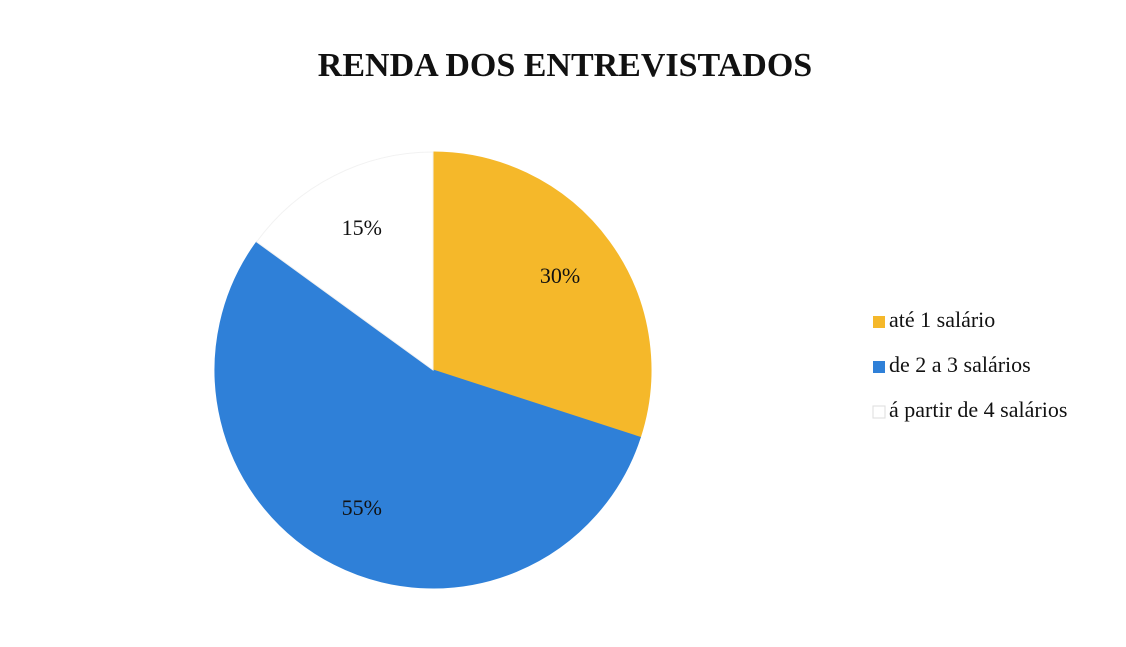 Image resolution: width=1126 pixels, height=647 pixels. Describe the element at coordinates (978, 409) in the screenshot. I see `legend-label: á partir de 4 salários` at that location.